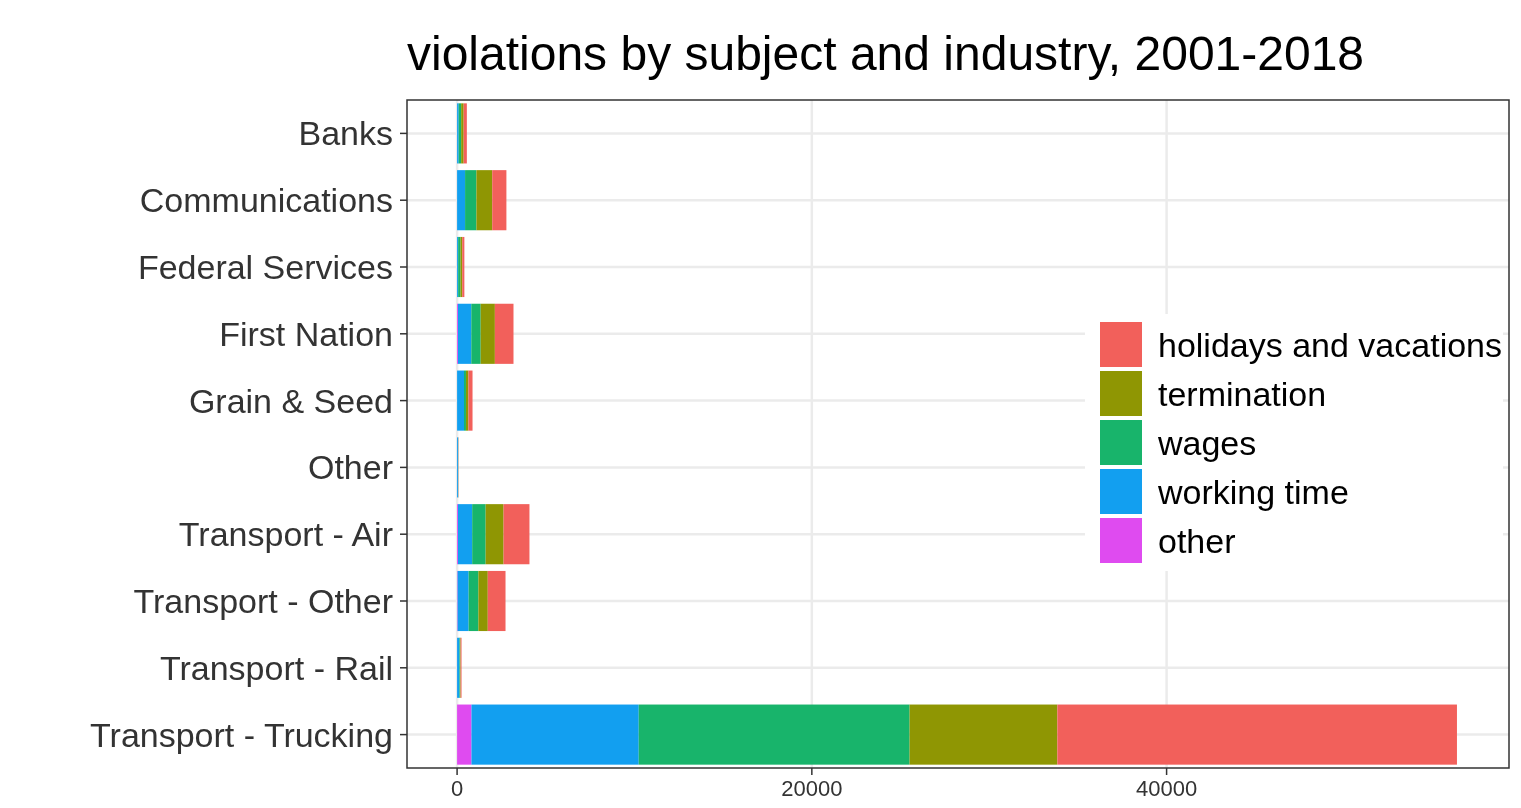 This screenshot has height=808, width=1521. I want to click on x-tick-label: 40000, so click(1167, 788).